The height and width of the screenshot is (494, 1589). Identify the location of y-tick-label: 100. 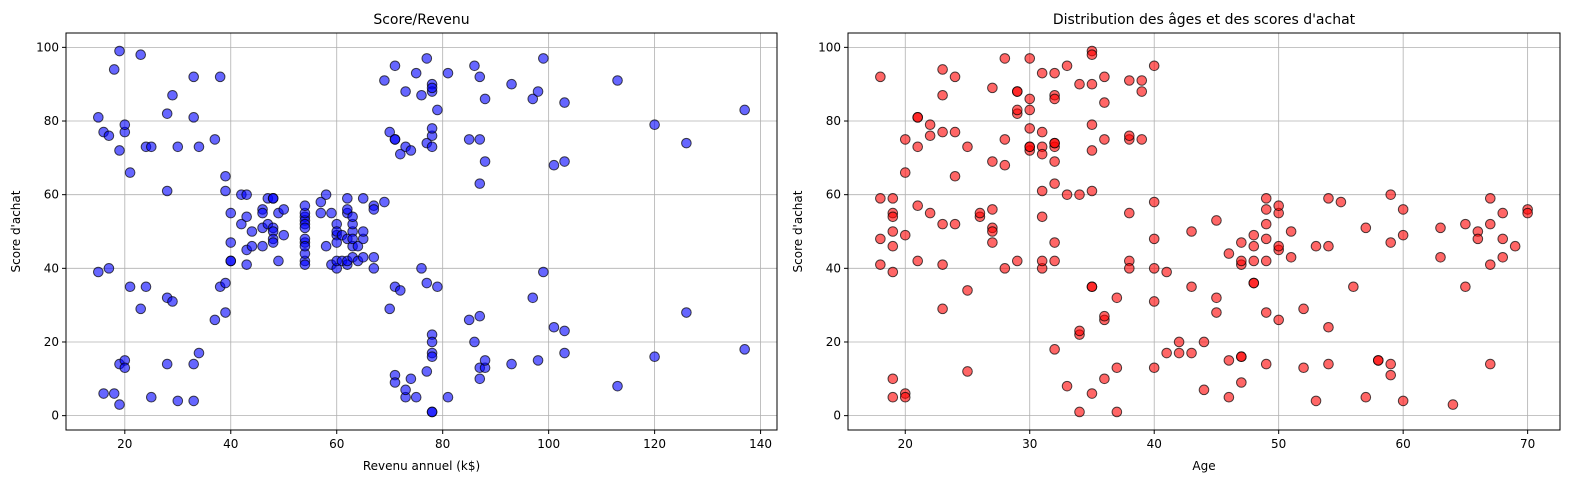
(829, 47).